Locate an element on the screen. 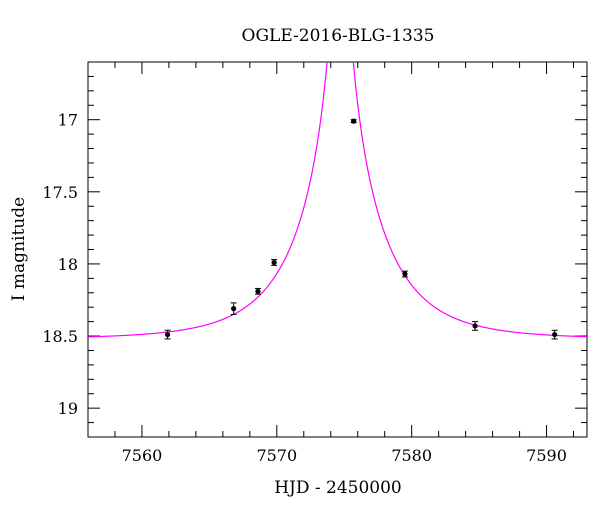  y-tick-label: 17 is located at coordinates (68, 120).